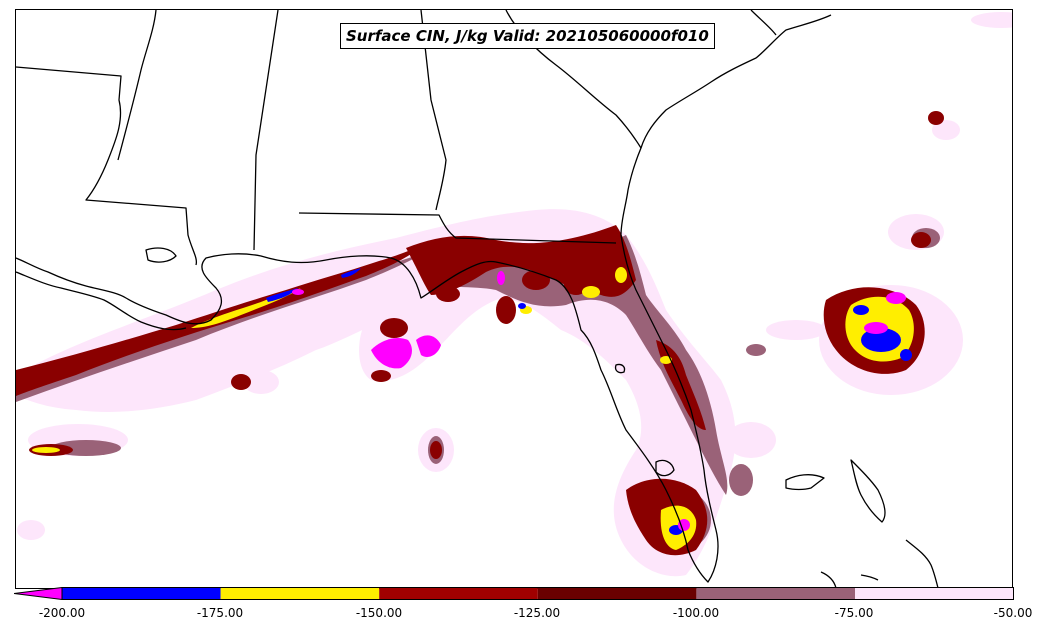  Describe the element at coordinates (537, 613) in the screenshot. I see `tick-label-4: -125.00` at that location.